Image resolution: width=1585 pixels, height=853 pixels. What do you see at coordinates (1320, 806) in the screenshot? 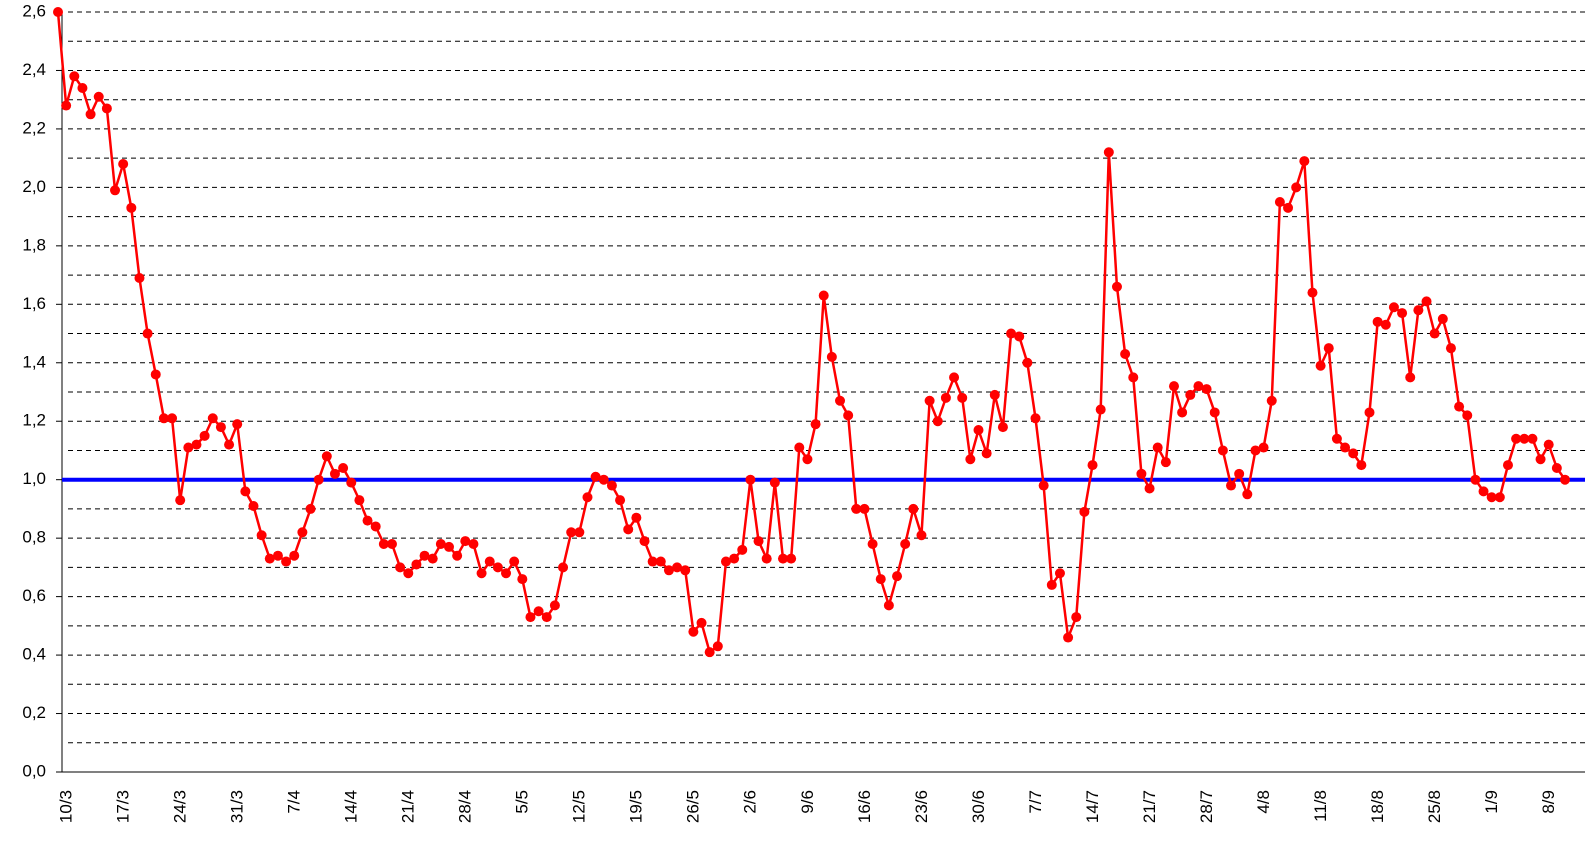
I see `x-tick-label: 11/8` at bounding box center [1320, 806].